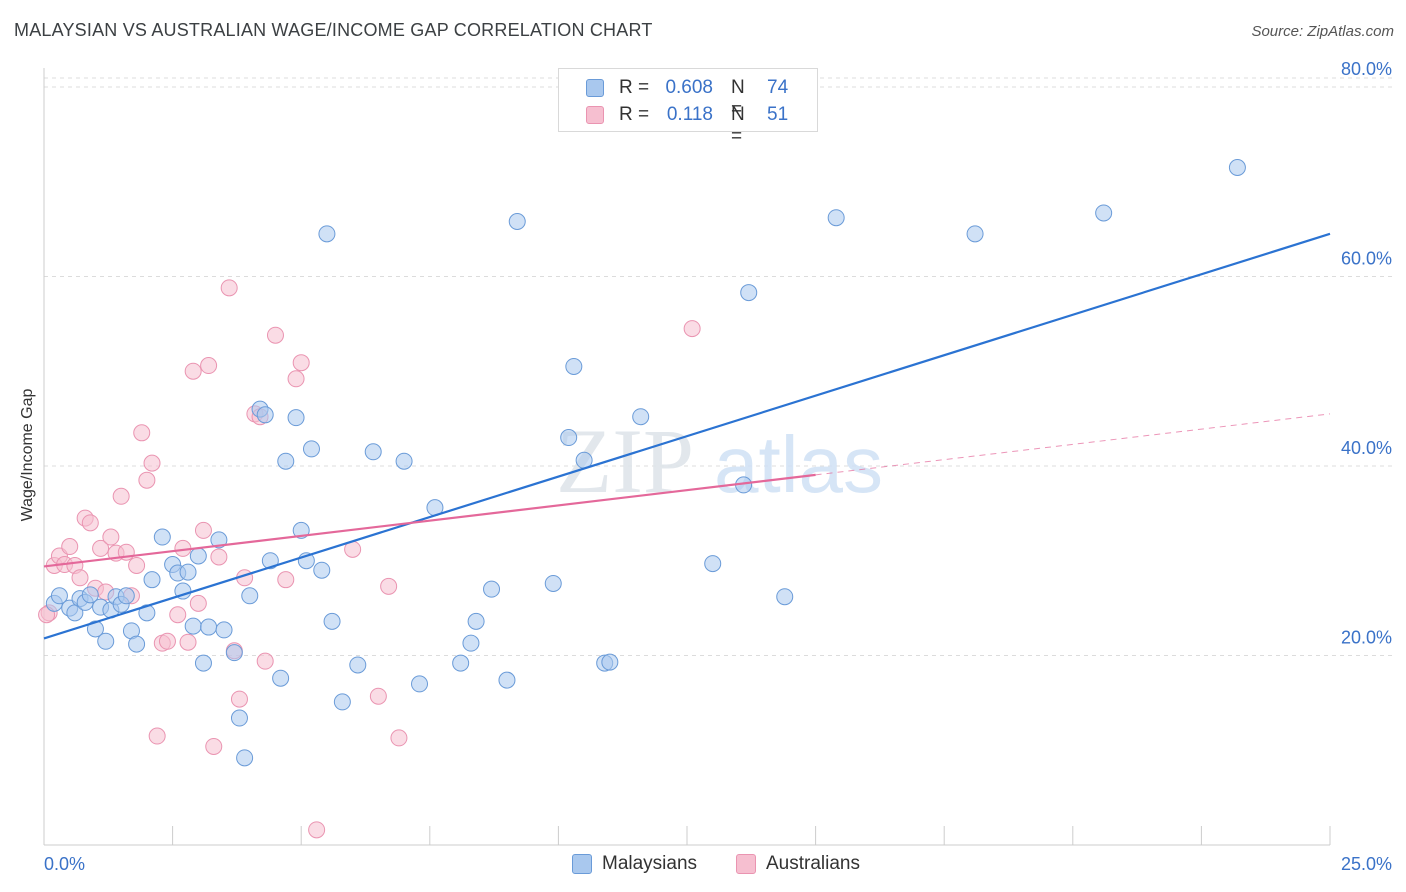  Describe the element at coordinates (429, 520) in the screenshot. I see `trend-line-australians` at that location.